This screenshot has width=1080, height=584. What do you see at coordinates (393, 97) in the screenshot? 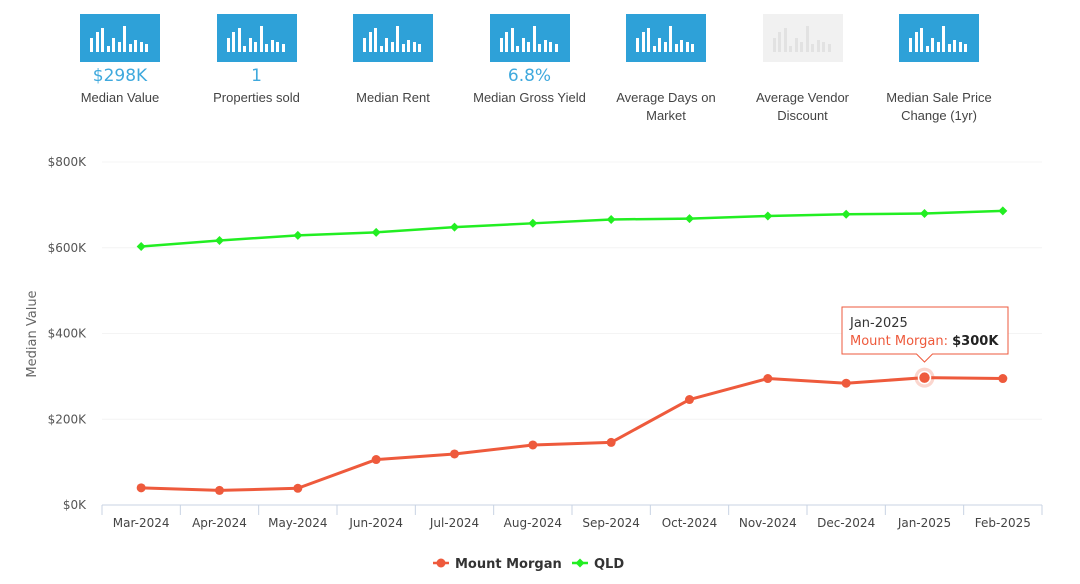
I see `stat-label: Median Rent` at bounding box center [393, 97].